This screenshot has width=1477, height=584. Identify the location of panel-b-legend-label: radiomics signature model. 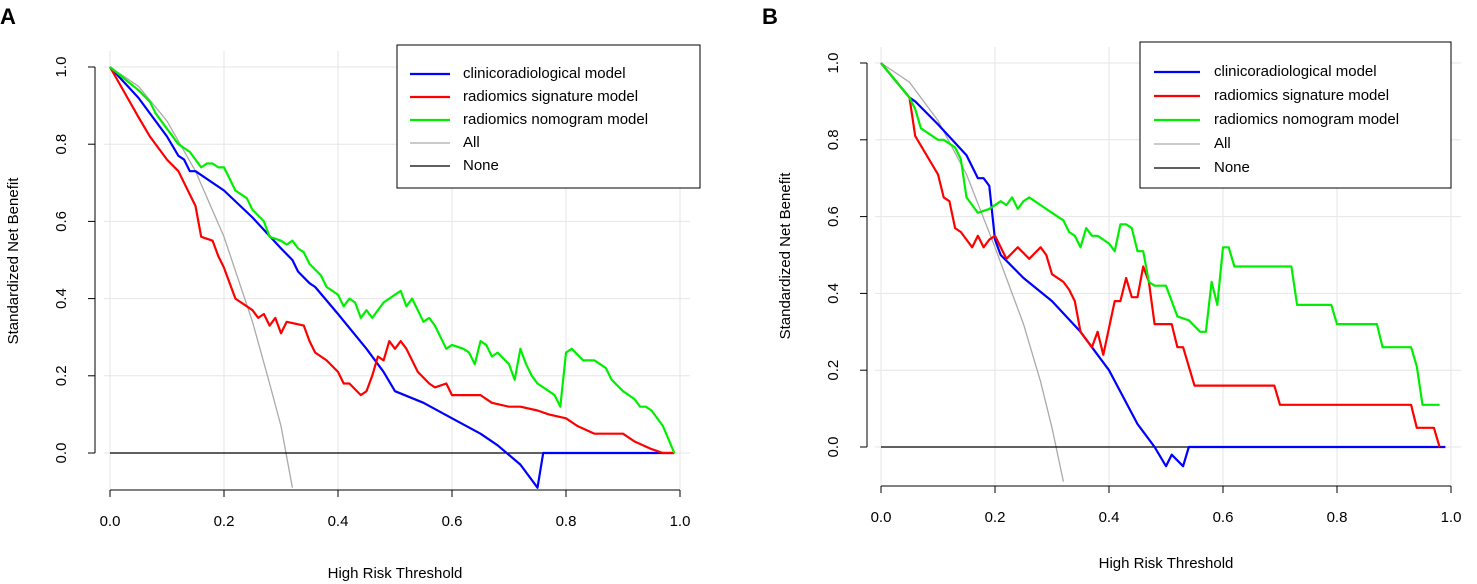
(1301, 95).